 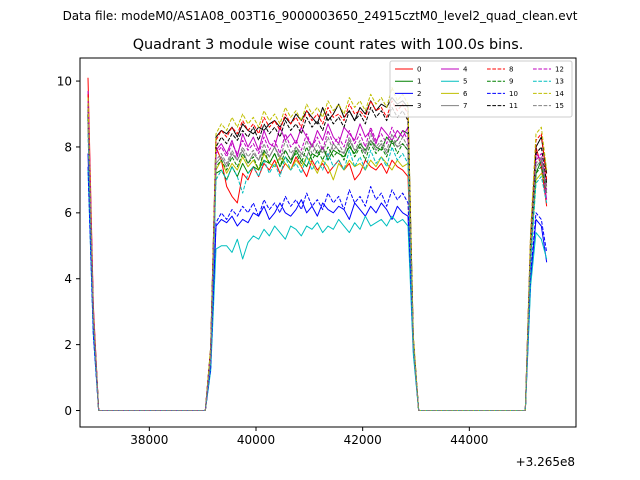 I want to click on x-tick-label: 38000, so click(x=149, y=440).